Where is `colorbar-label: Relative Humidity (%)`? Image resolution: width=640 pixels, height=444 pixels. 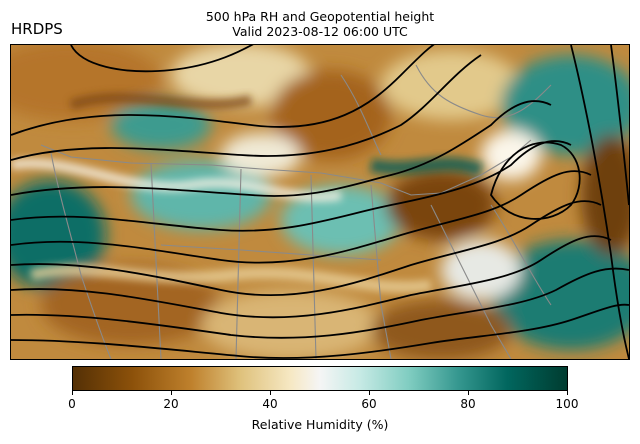 colorbar-label: Relative Humidity (%) is located at coordinates (320, 424).